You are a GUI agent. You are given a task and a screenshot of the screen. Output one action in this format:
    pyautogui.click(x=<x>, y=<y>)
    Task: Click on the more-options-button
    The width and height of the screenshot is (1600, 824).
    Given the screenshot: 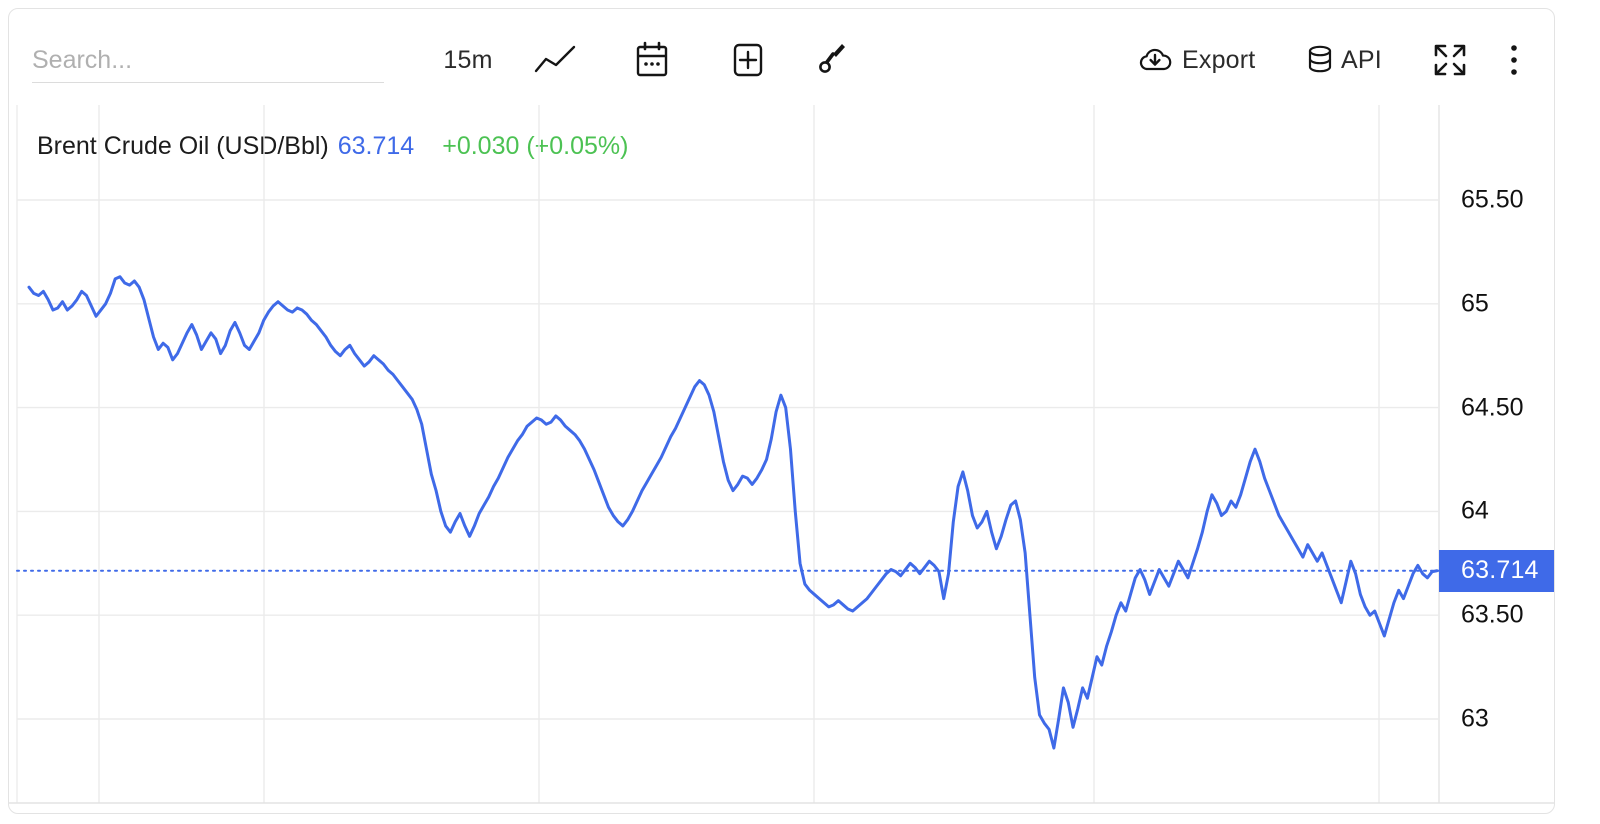 What is the action you would take?
    pyautogui.click(x=1514, y=60)
    